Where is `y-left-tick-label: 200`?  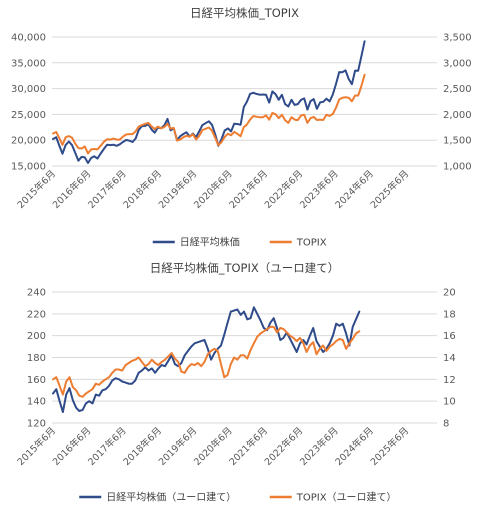
y-left-tick-label: 200 is located at coordinates (36, 336).